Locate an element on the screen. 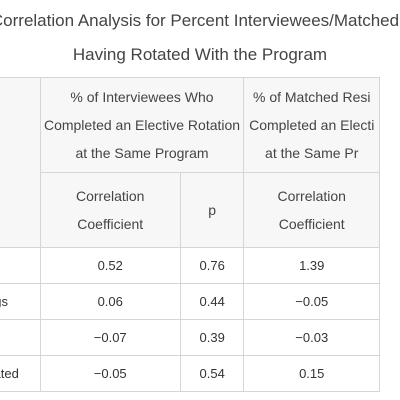  corr-label-2: Correlation is located at coordinates (311, 196).